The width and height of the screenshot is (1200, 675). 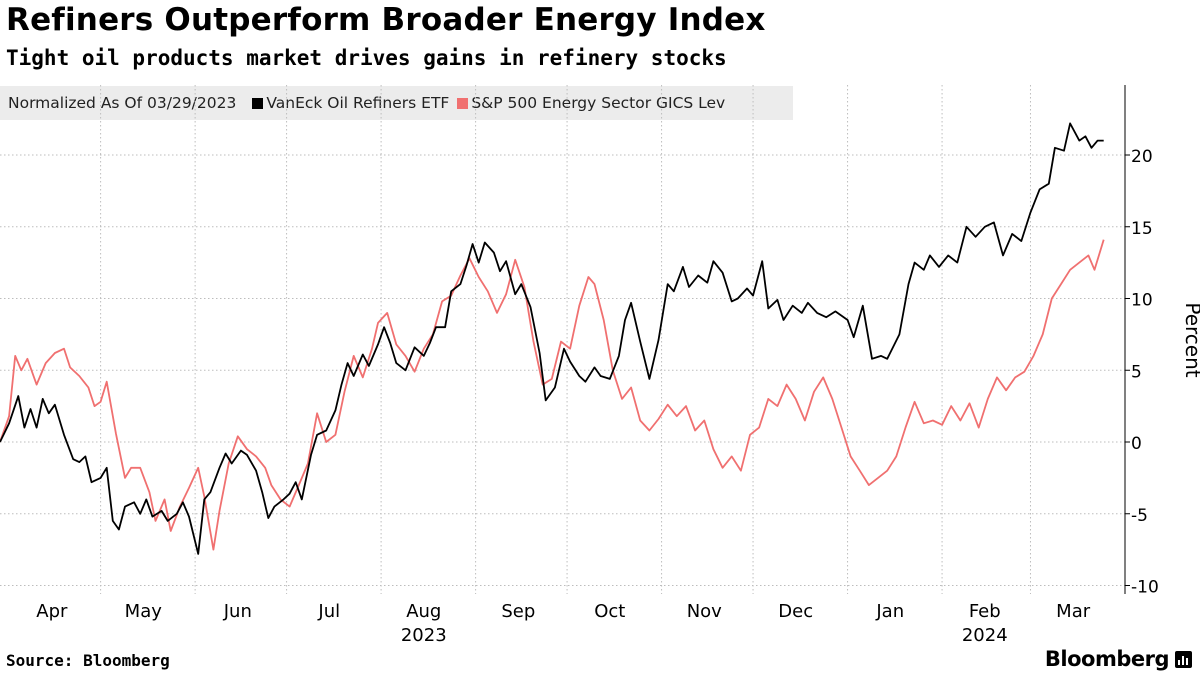 What do you see at coordinates (144, 611) in the screenshot?
I see `x-tick-label: May` at bounding box center [144, 611].